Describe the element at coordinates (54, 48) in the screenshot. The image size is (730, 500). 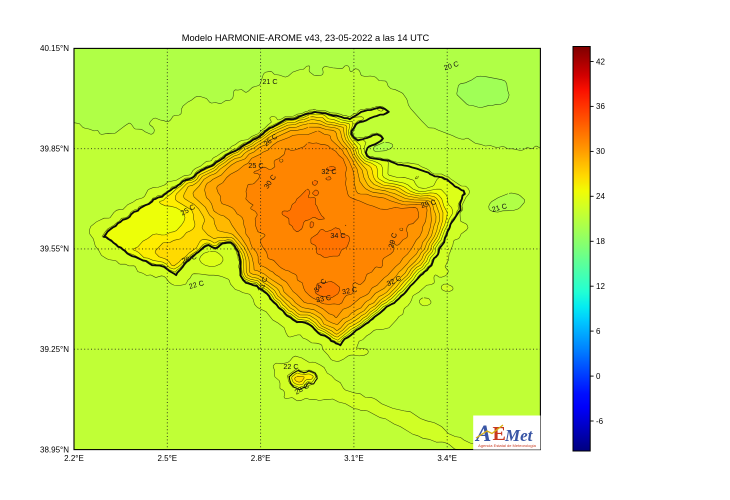
I see `svg-text: 40.15°N` at that location.